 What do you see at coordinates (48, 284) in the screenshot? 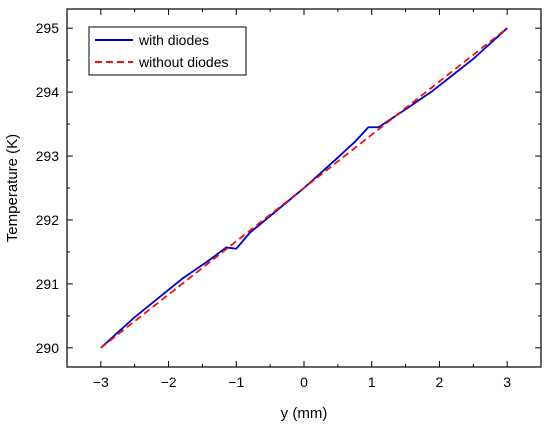
I see `y-tick-label: 291` at bounding box center [48, 284].